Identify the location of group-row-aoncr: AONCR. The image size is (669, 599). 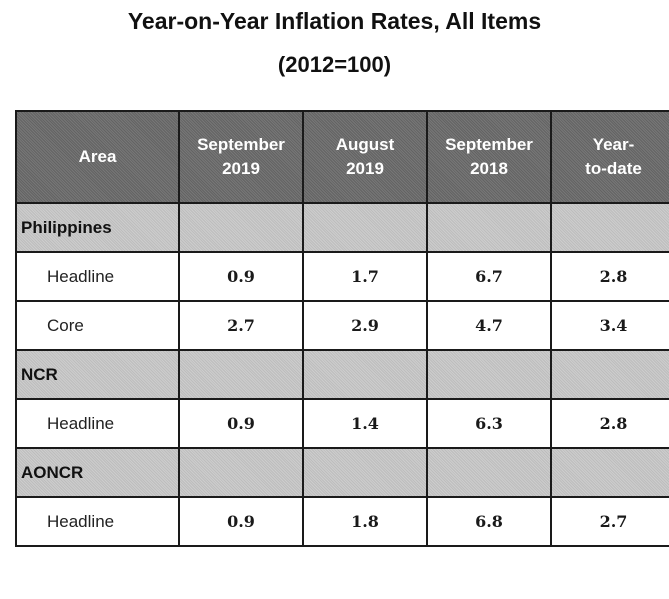
(342, 472).